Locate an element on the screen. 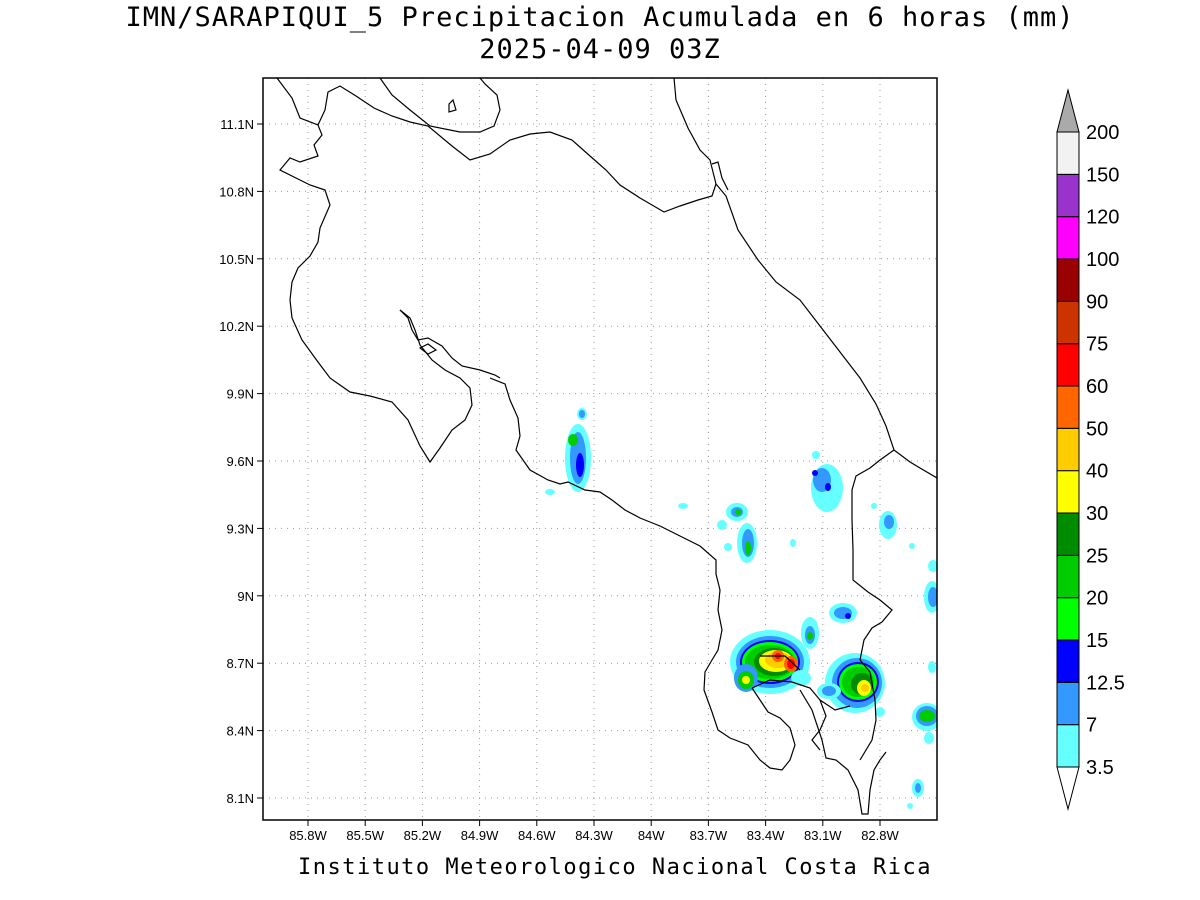 This screenshot has height=900, width=1200. colorbar-label: 40 is located at coordinates (1097, 472).